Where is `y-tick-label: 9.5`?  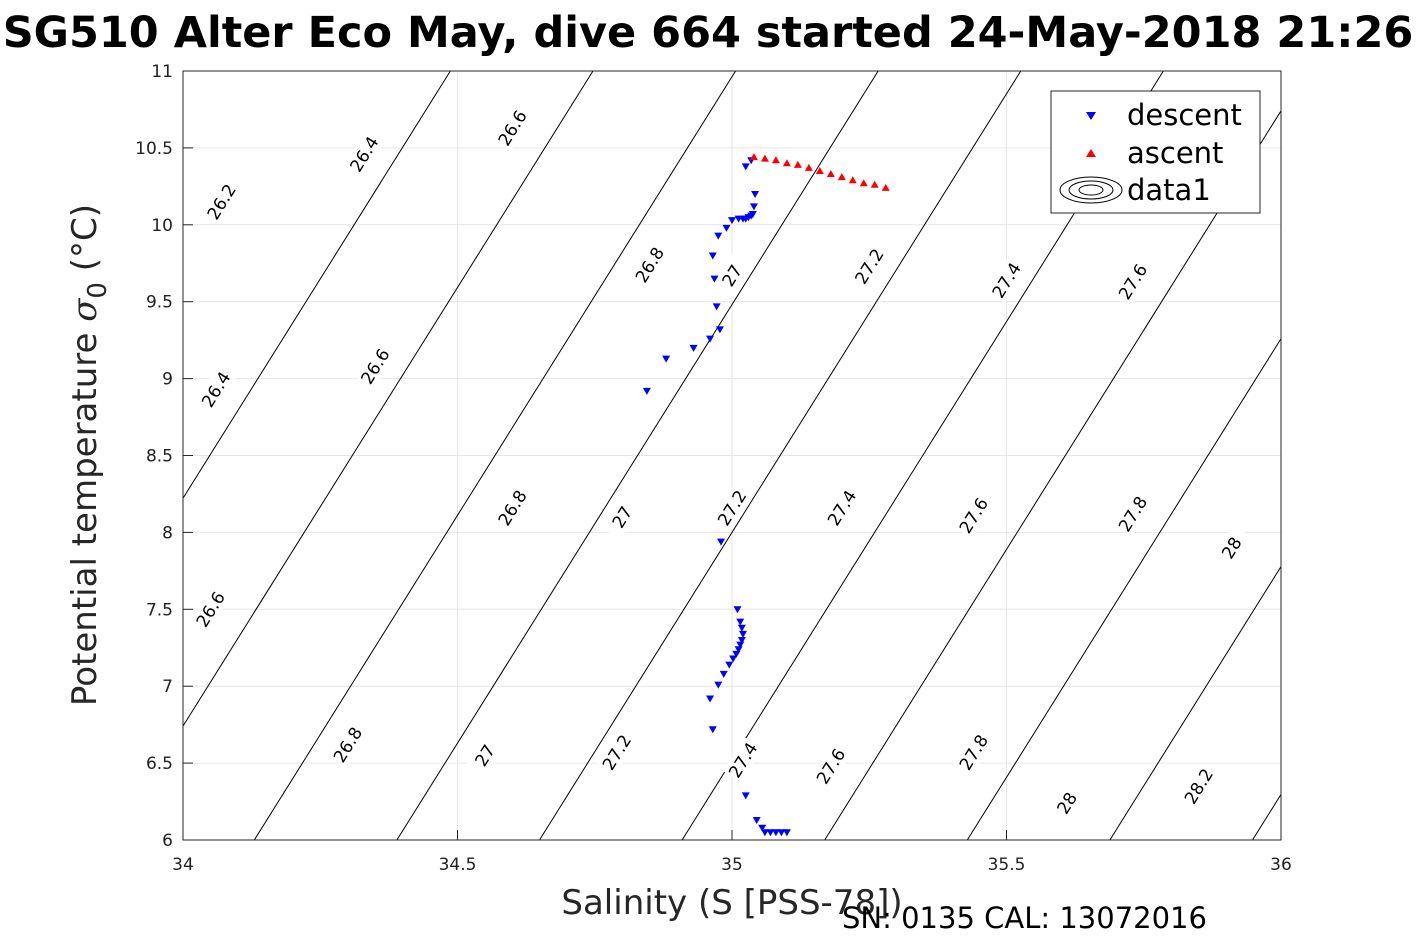 y-tick-label: 9.5 is located at coordinates (159, 303).